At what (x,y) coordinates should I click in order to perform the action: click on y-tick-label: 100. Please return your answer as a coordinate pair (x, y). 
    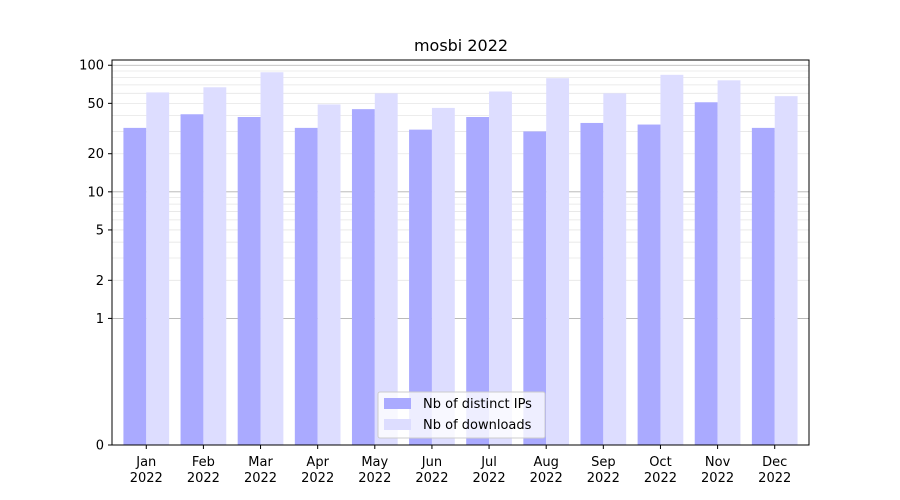
    Looking at the image, I should click on (91, 66).